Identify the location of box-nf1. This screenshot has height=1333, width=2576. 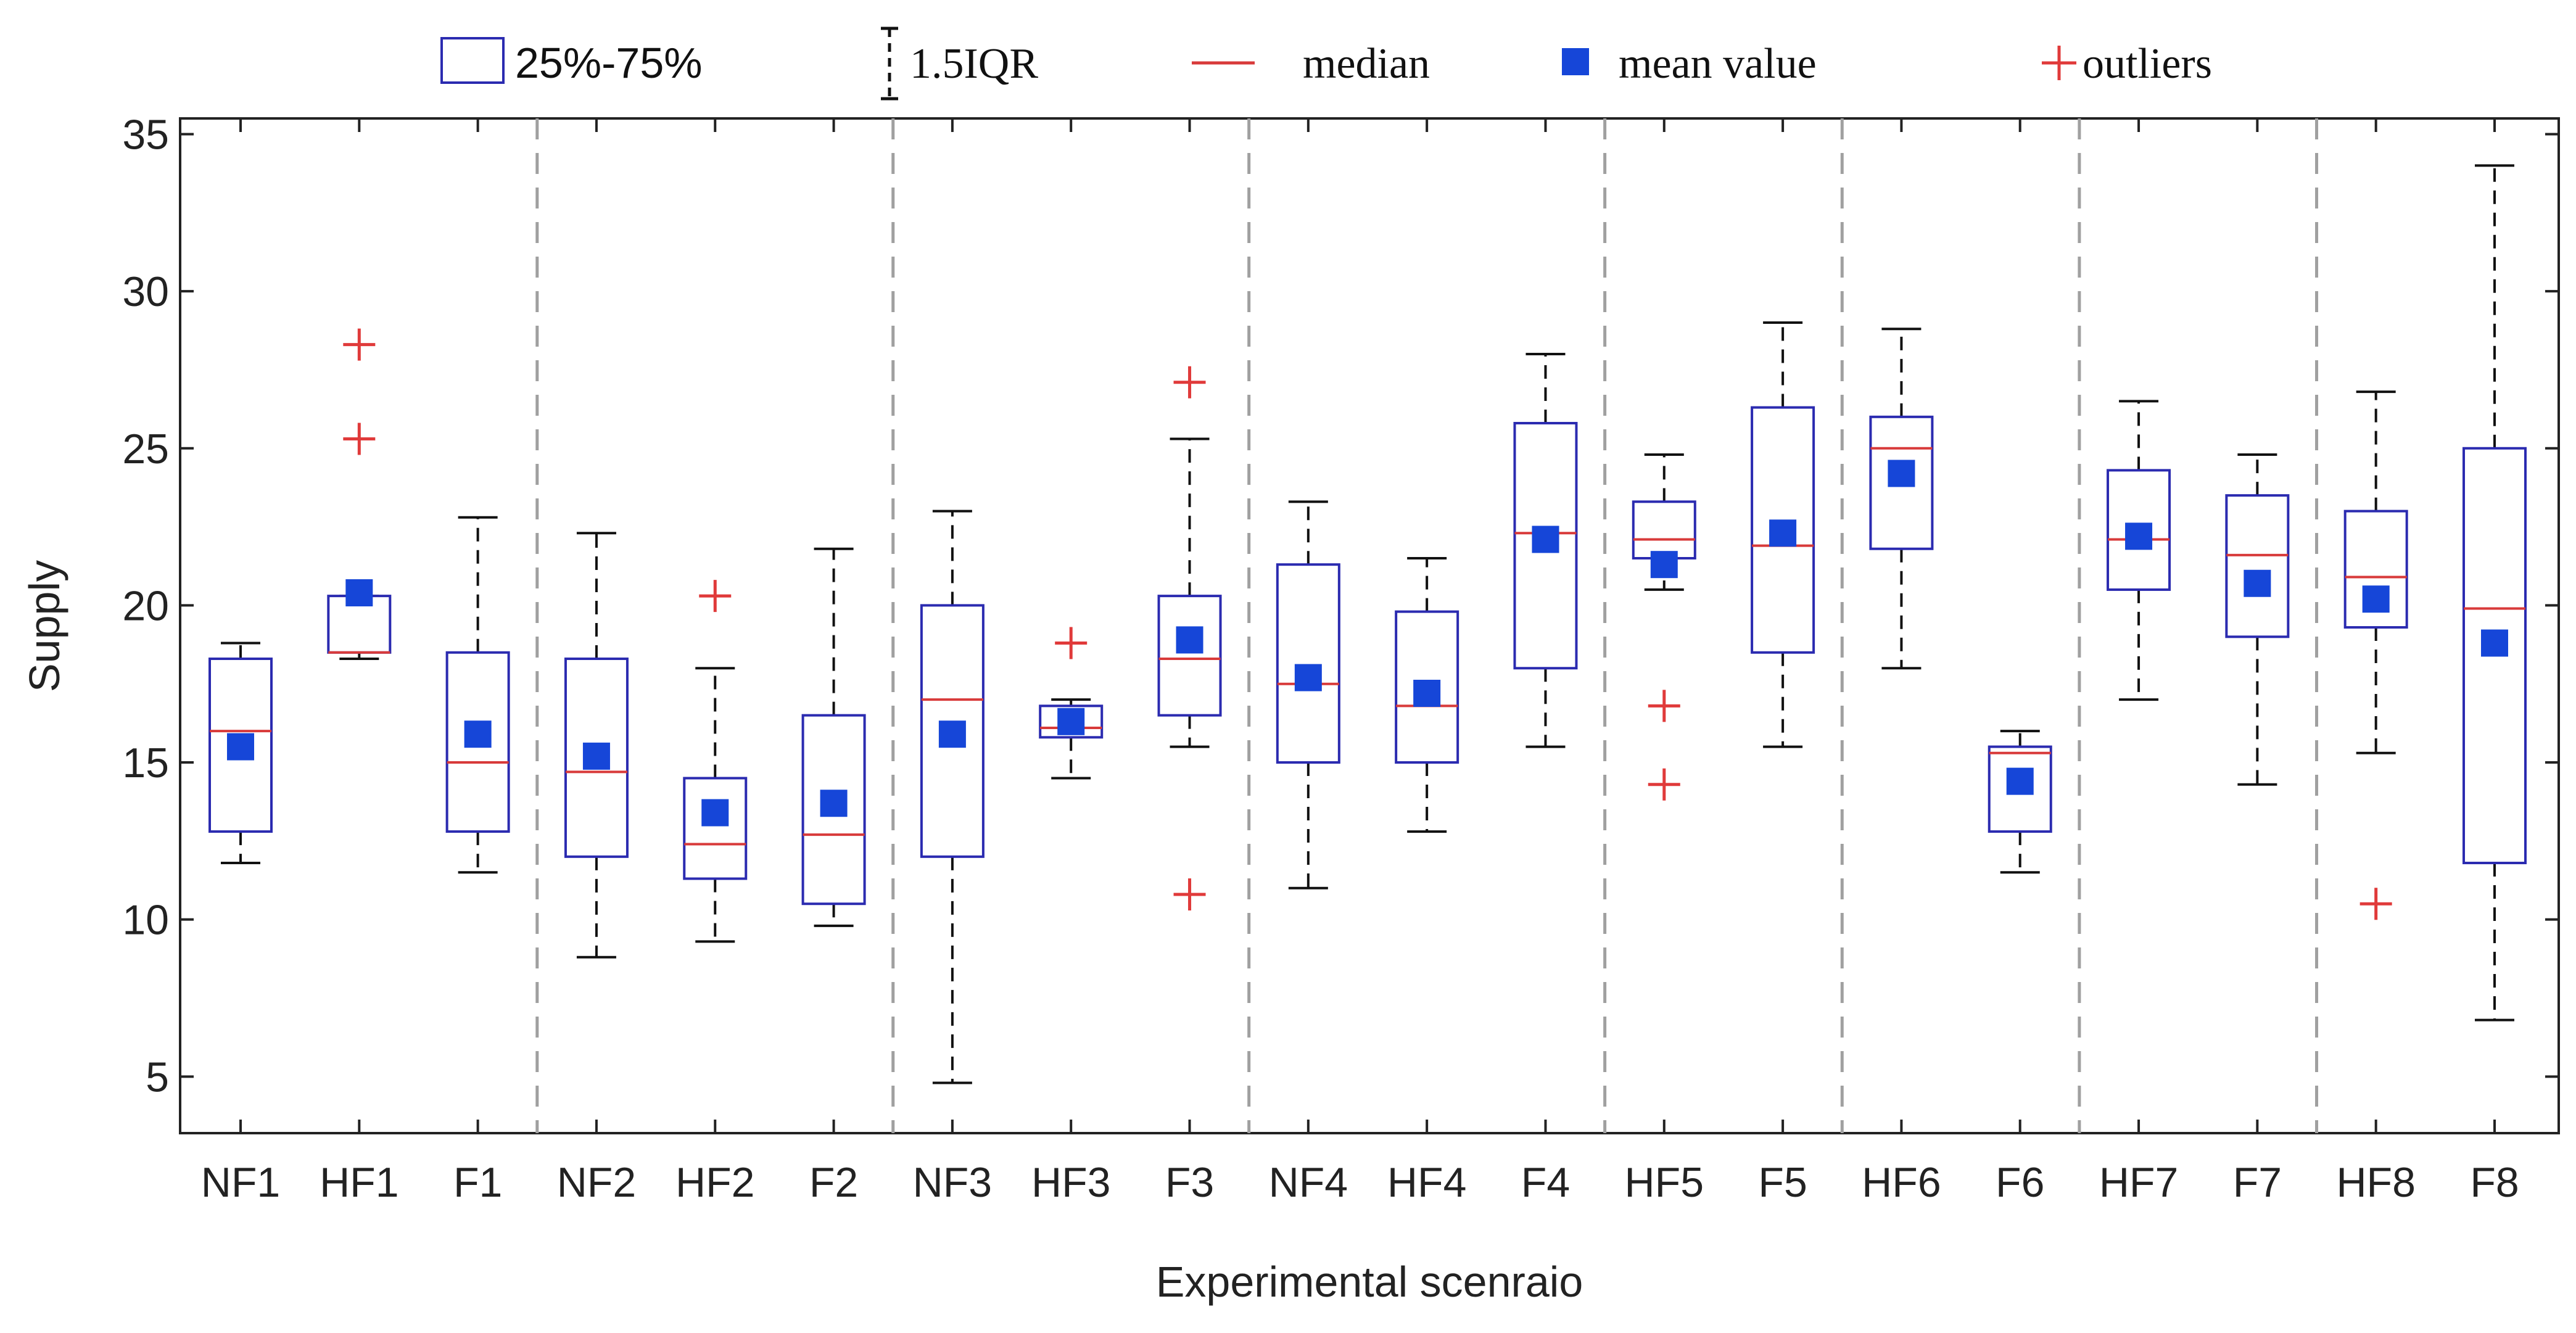
(240, 753).